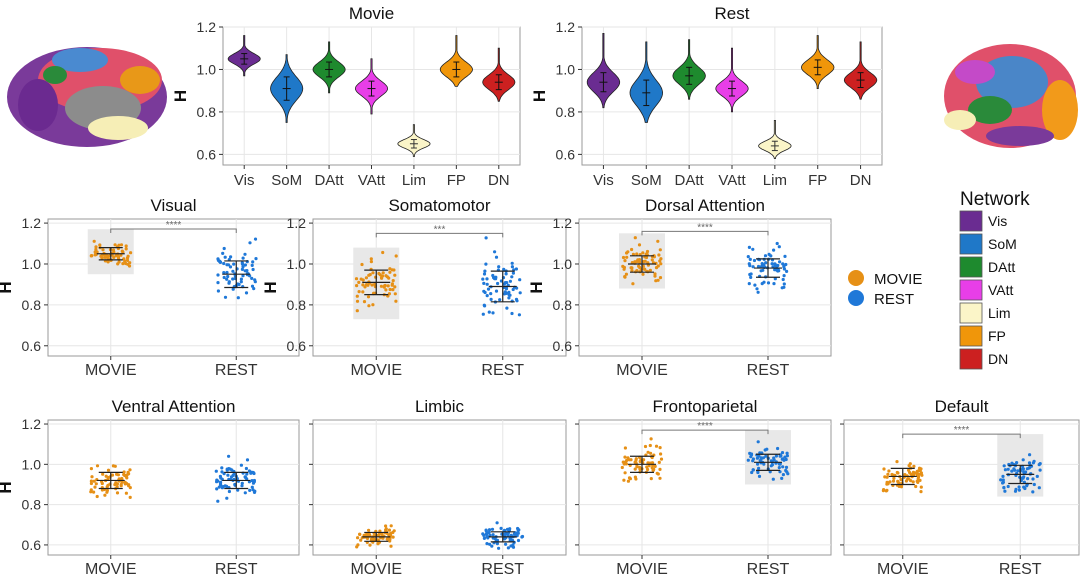  What do you see at coordinates (997, 221) in the screenshot?
I see `legend-label-vis: Vis` at bounding box center [997, 221].